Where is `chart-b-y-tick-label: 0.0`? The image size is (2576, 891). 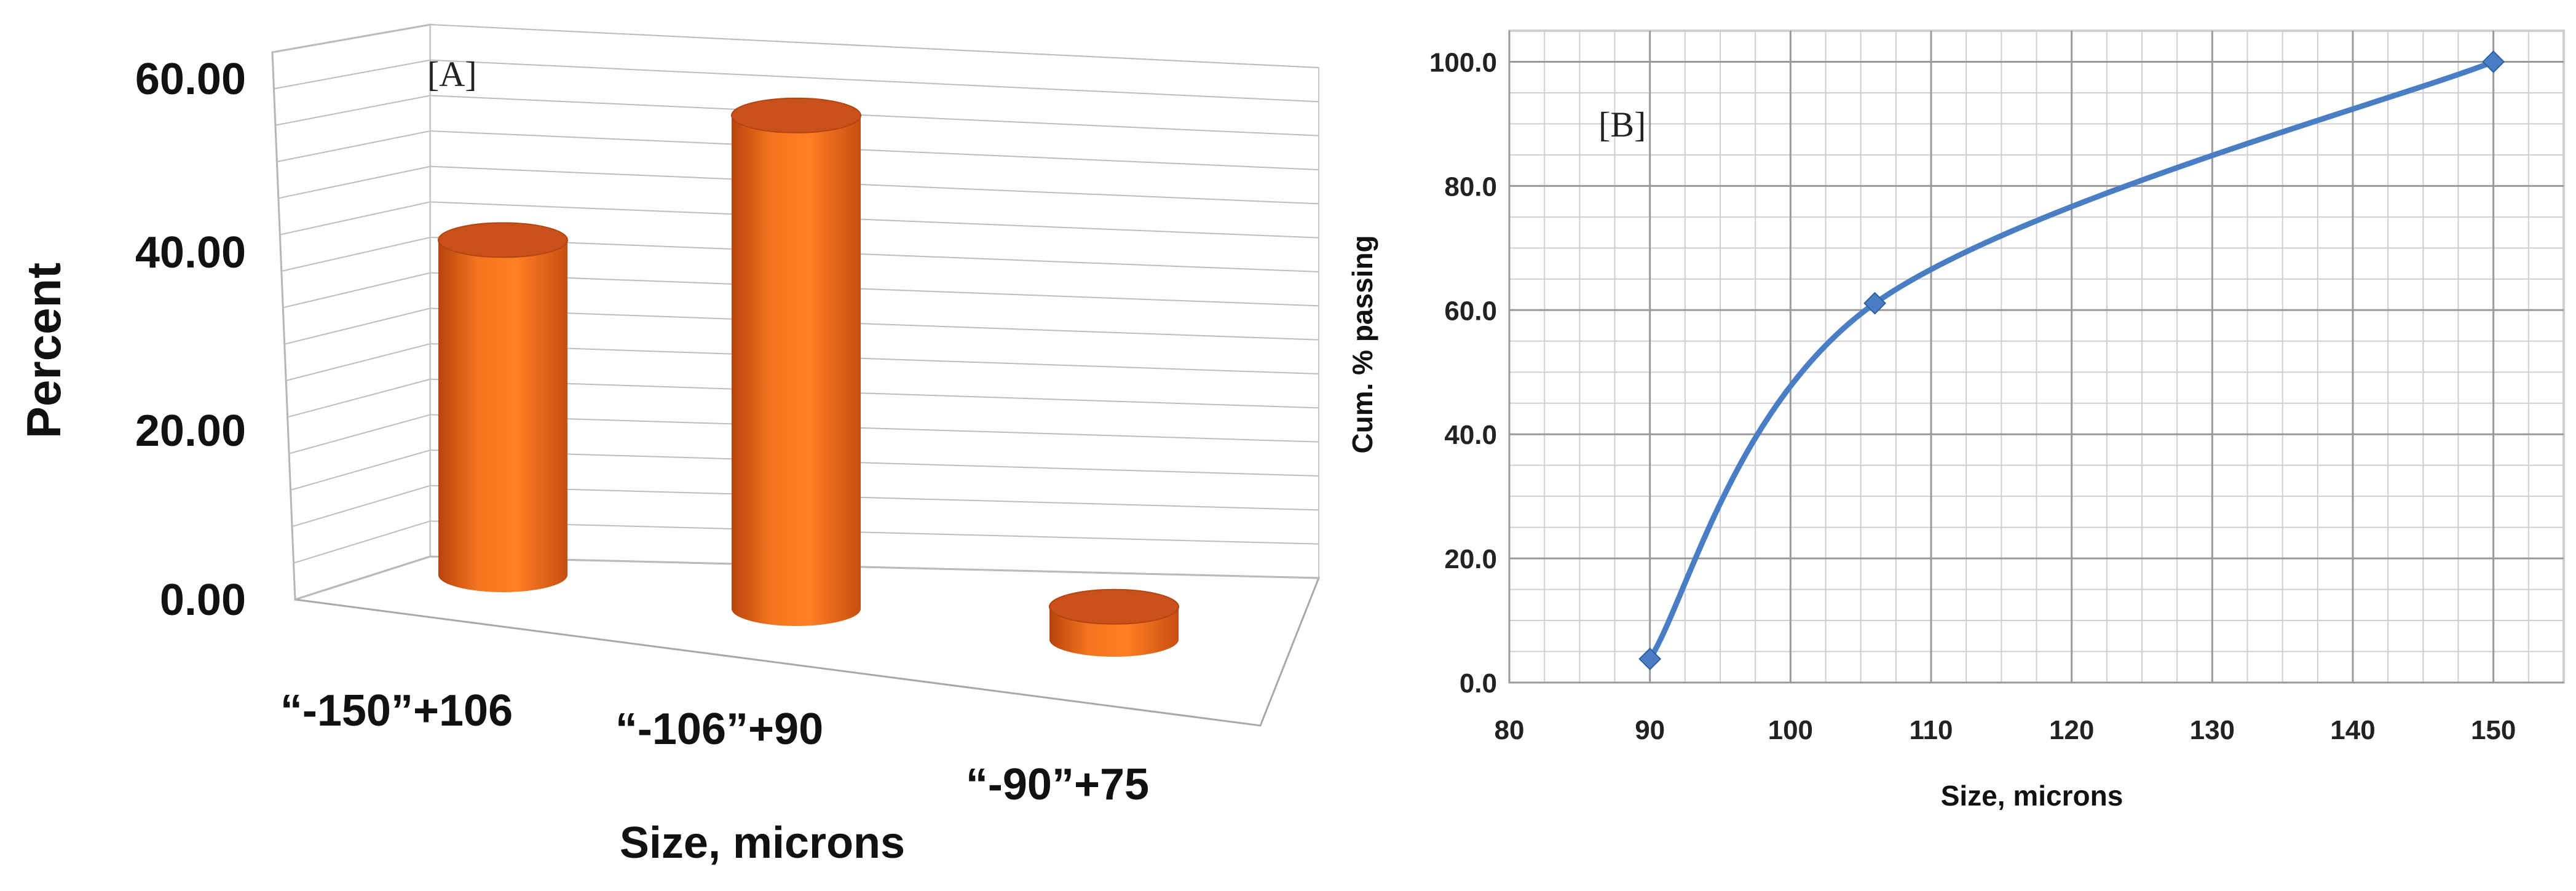
chart-b-y-tick-label: 0.0 is located at coordinates (1479, 684).